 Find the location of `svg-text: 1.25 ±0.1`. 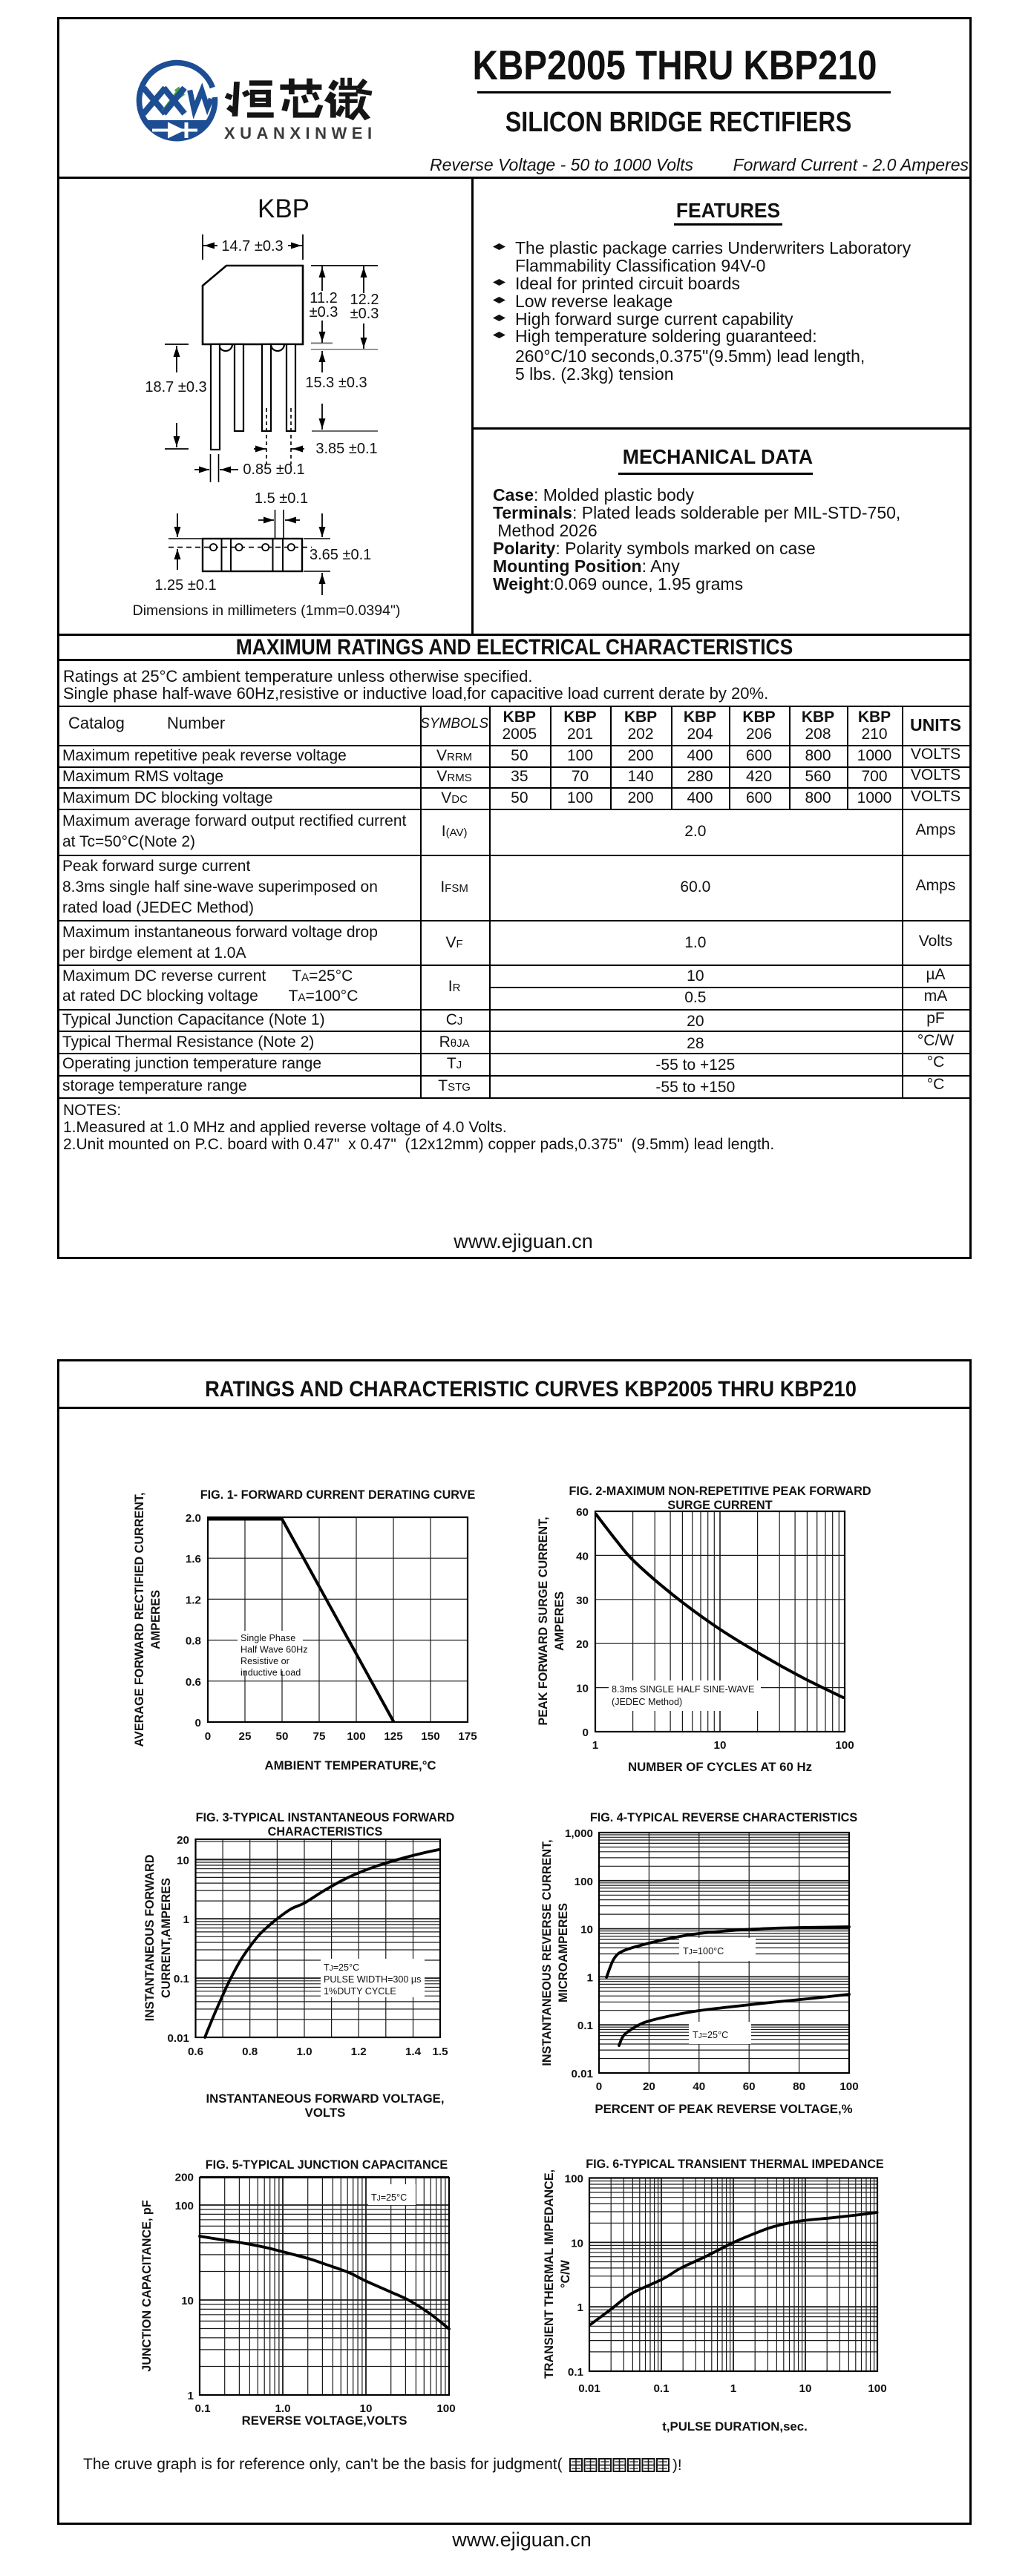

svg-text: 1.25 ±0.1 is located at coordinates (185, 585).